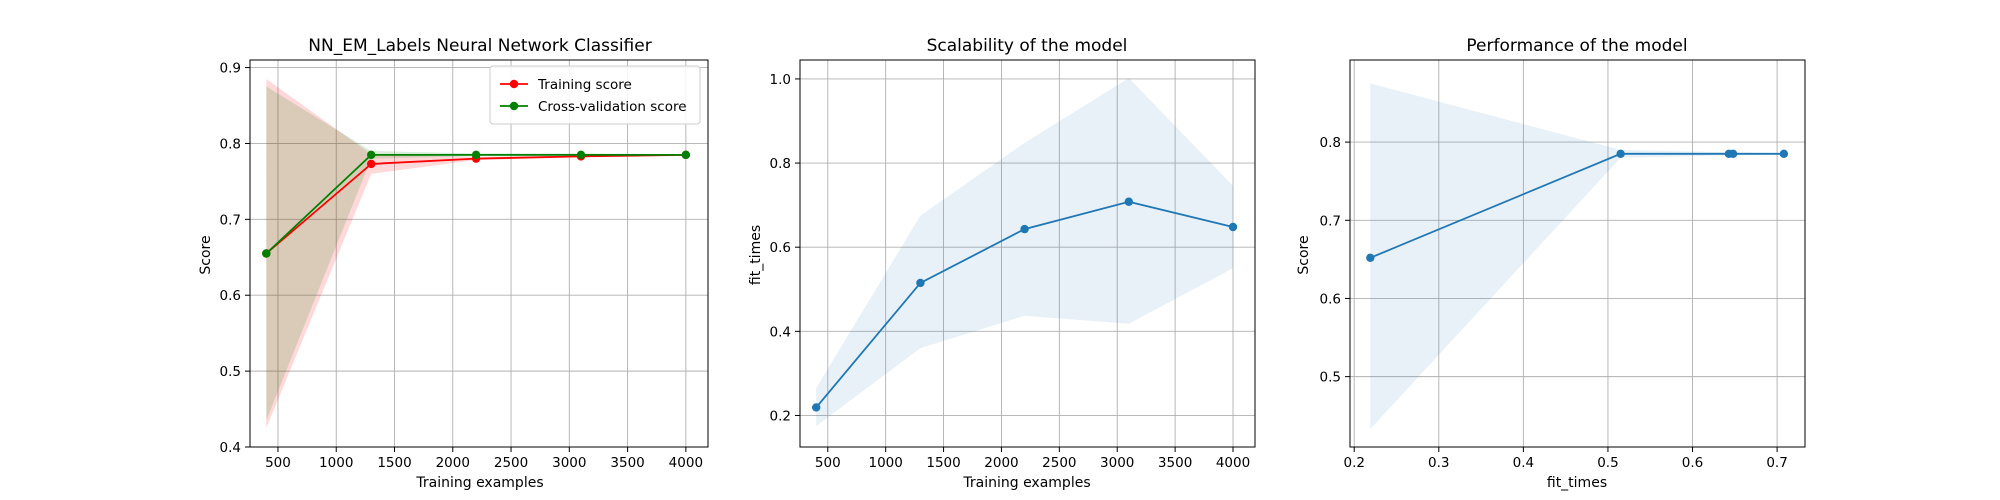 This screenshot has height=500, width=2000. I want to click on x-tick-label: 0.5, so click(1607, 463).